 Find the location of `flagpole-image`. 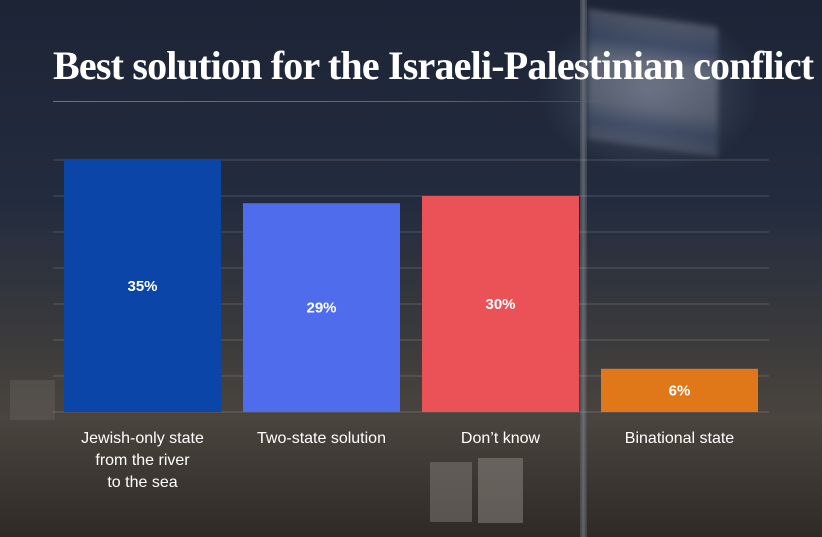

flagpole-image is located at coordinates (583, 268).